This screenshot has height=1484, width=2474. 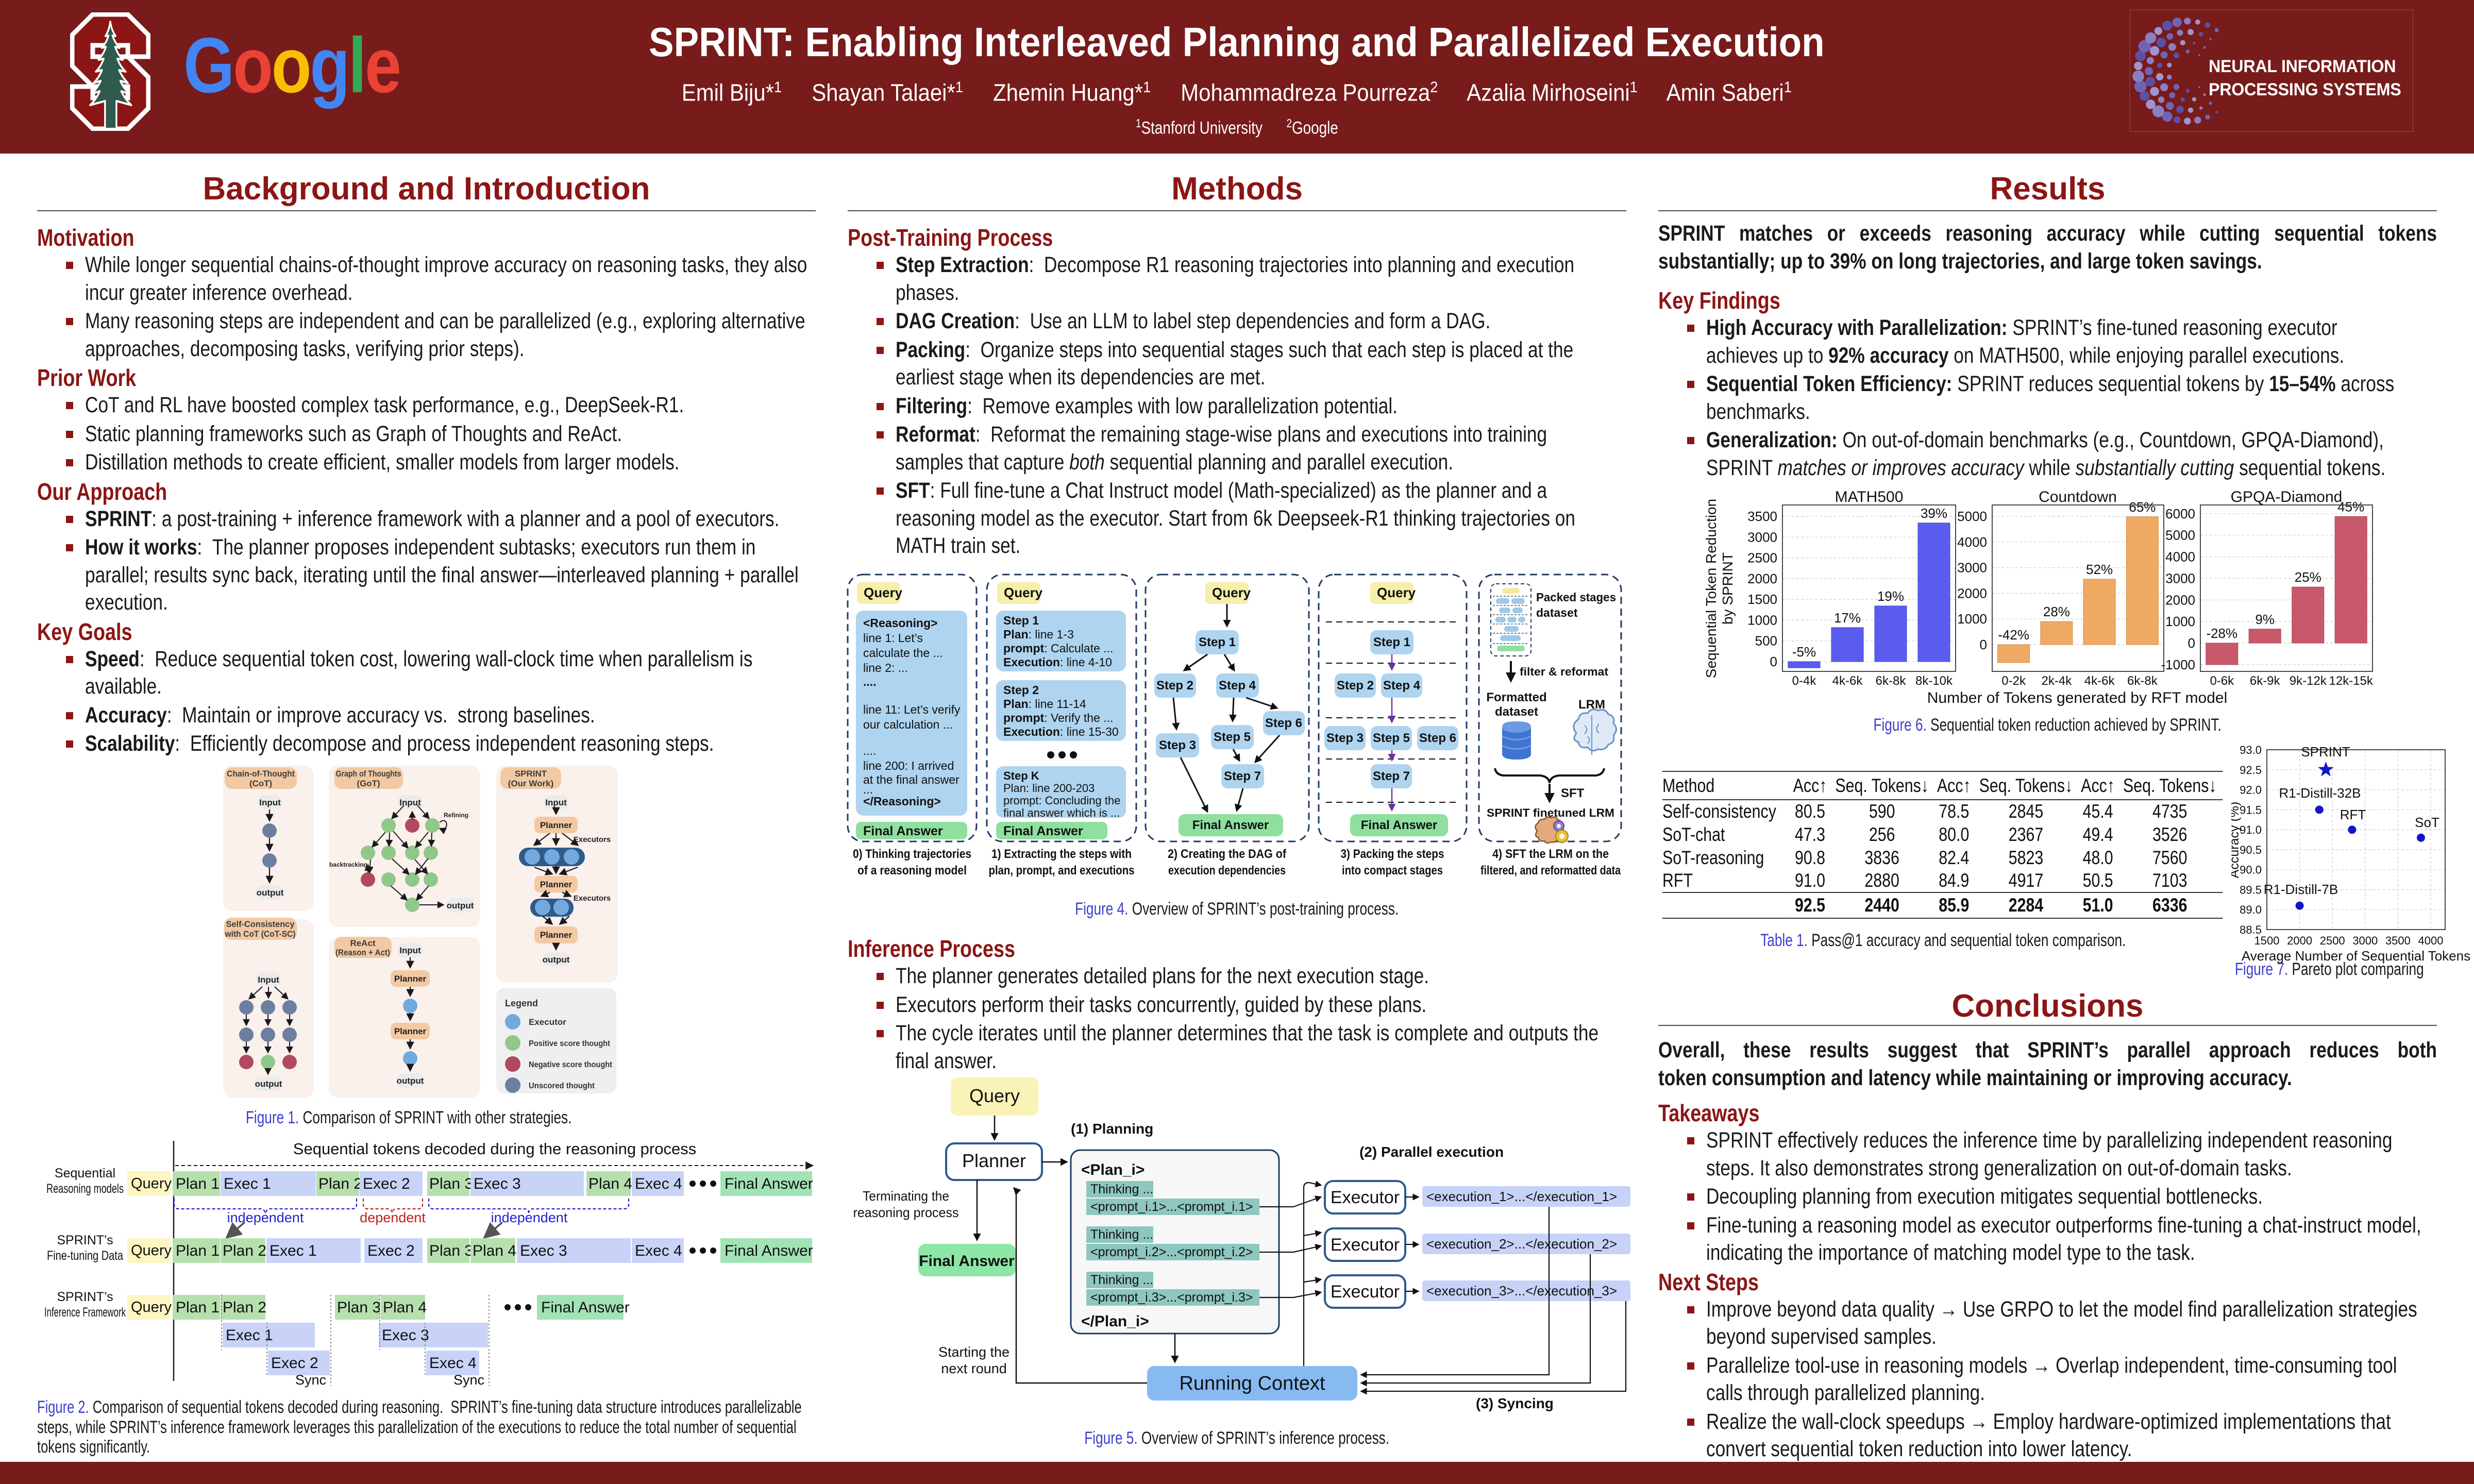 What do you see at coordinates (1576, 597) in the screenshot?
I see `svg-text: Packed stages` at bounding box center [1576, 597].